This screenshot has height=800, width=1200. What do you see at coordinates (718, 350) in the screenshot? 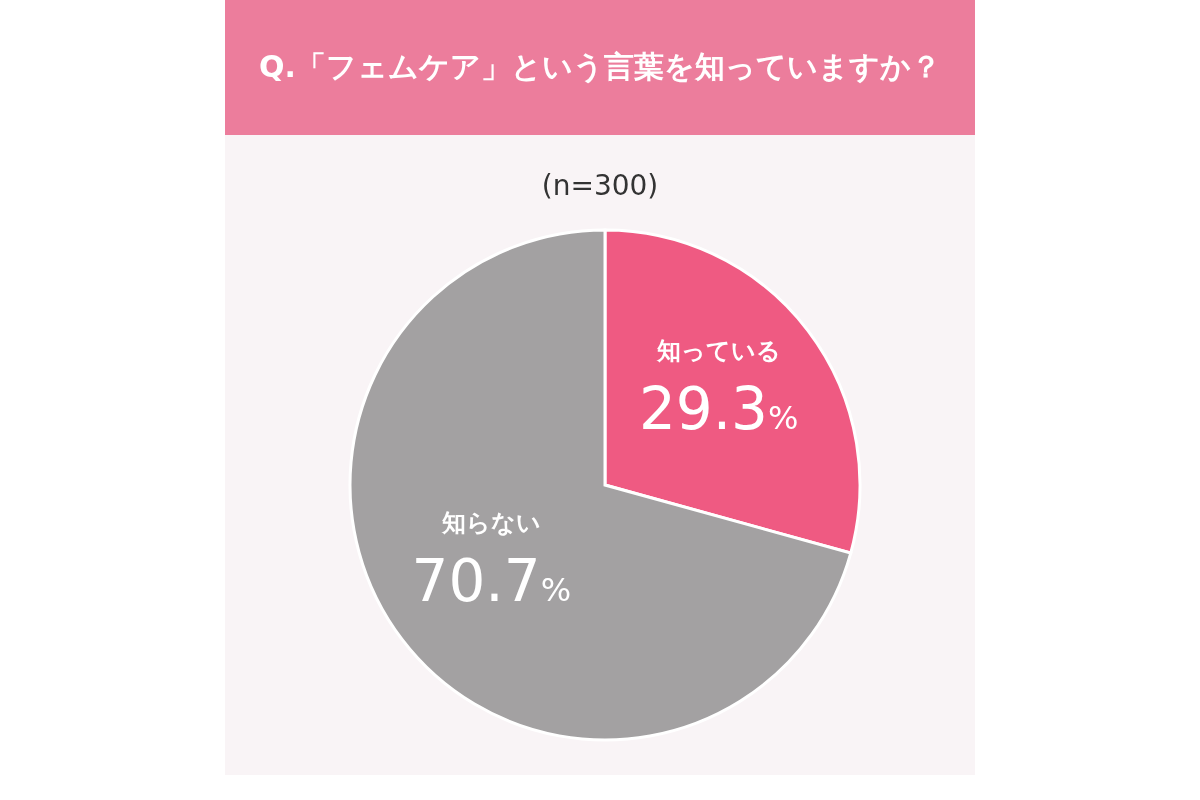
I see `slice-label: 知っている` at bounding box center [718, 350].